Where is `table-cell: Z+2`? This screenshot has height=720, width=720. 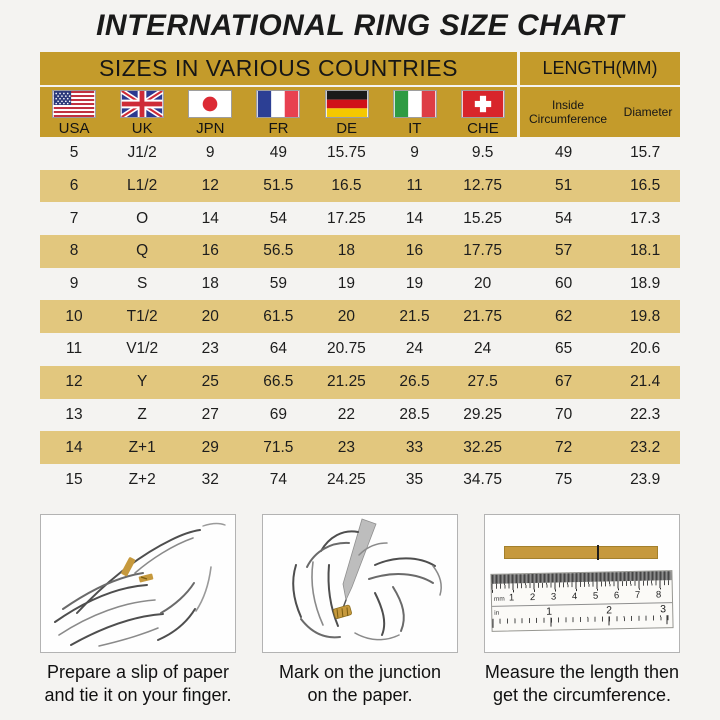
table-cell: Z+2 is located at coordinates (142, 480).